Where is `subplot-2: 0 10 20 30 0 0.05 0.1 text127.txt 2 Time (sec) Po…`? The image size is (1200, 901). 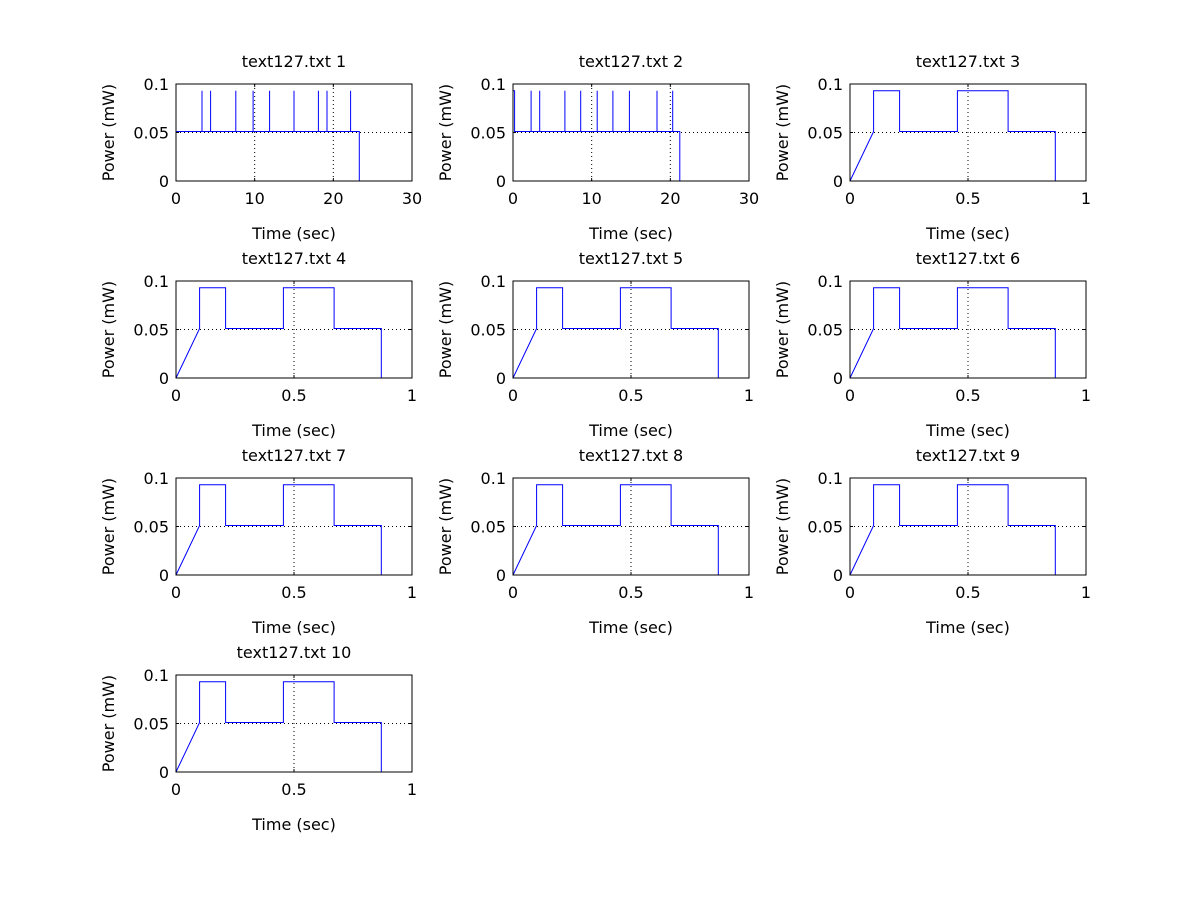
subplot-2: 0 10 20 30 0 0.05 0.1 text127.txt 2 Time (sec) Po… is located at coordinates (597, 147).